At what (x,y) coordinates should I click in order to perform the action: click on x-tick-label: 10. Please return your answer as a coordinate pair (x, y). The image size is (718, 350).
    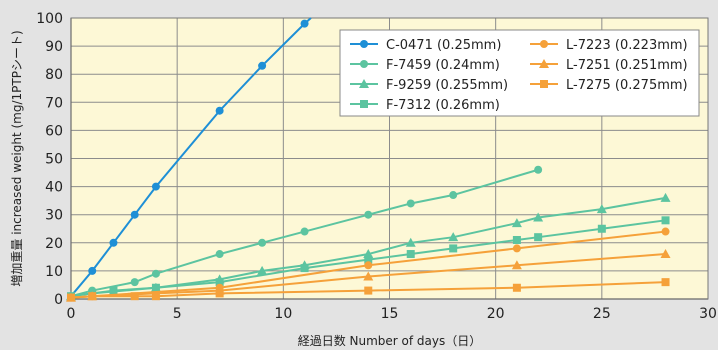
    Looking at the image, I should click on (283, 314).